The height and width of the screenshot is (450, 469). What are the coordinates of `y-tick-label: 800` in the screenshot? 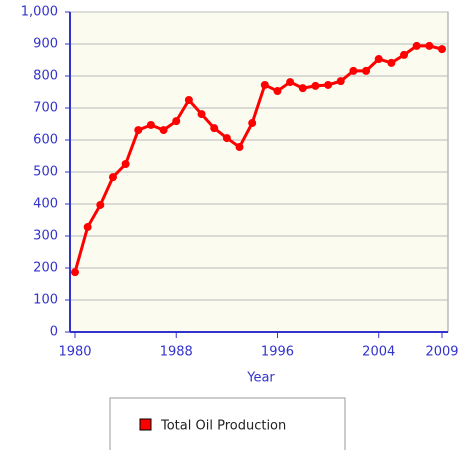 It's located at (45, 76).